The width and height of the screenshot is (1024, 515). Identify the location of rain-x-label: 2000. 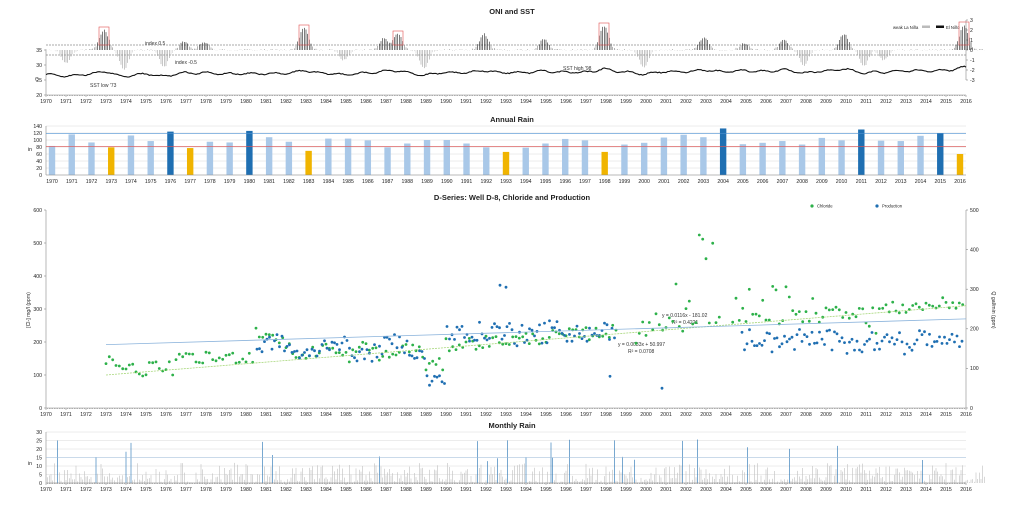
(644, 182).